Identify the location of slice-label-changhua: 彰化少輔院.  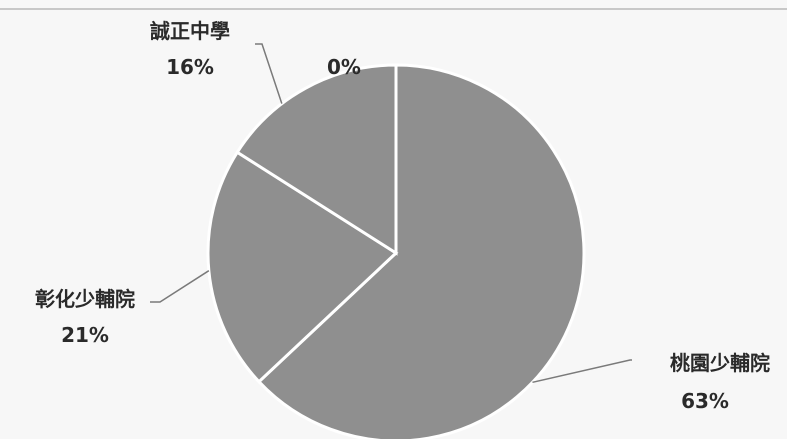
(85, 299).